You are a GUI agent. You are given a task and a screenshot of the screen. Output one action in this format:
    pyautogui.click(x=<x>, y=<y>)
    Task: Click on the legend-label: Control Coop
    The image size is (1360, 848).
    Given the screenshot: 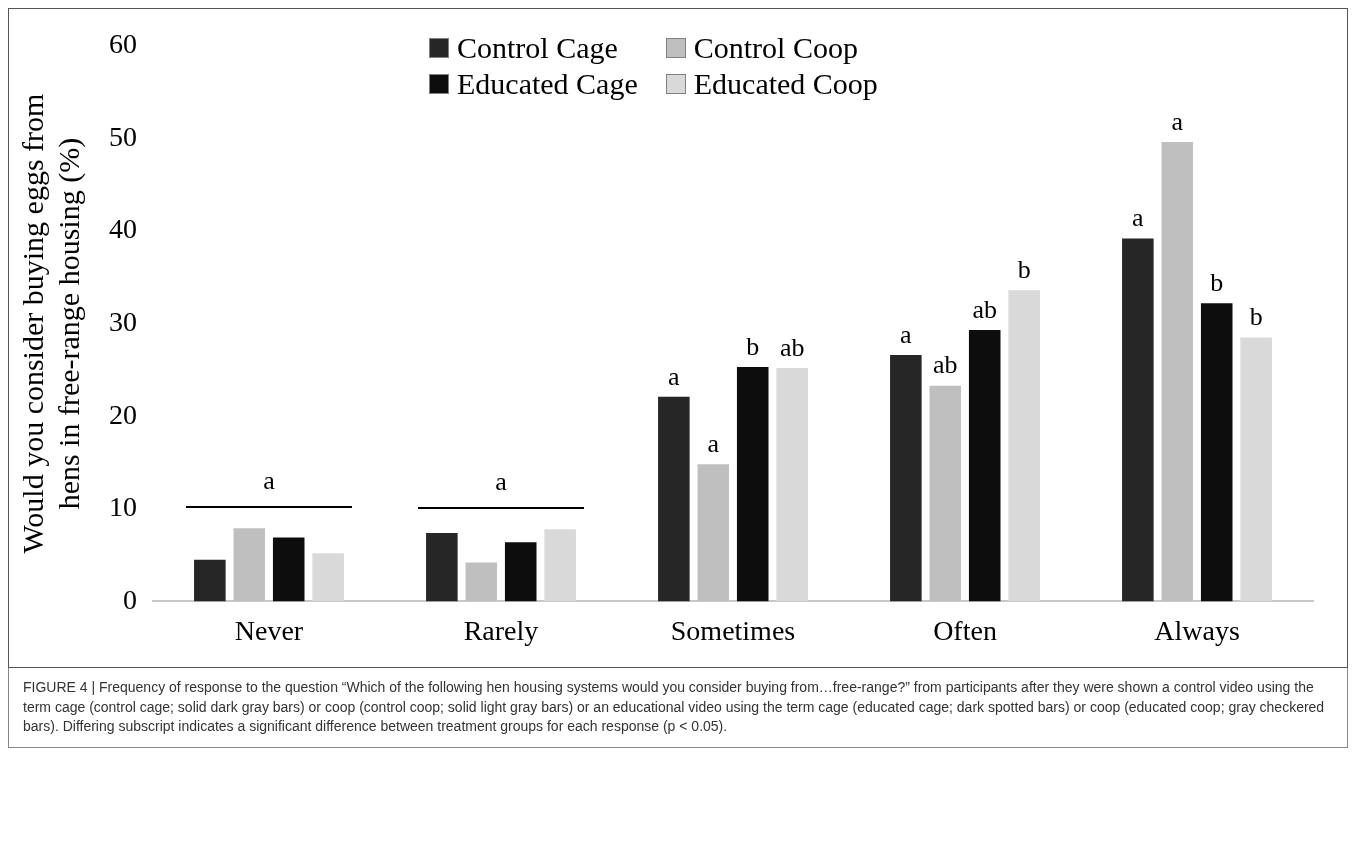 What is the action you would take?
    pyautogui.click(x=775, y=48)
    